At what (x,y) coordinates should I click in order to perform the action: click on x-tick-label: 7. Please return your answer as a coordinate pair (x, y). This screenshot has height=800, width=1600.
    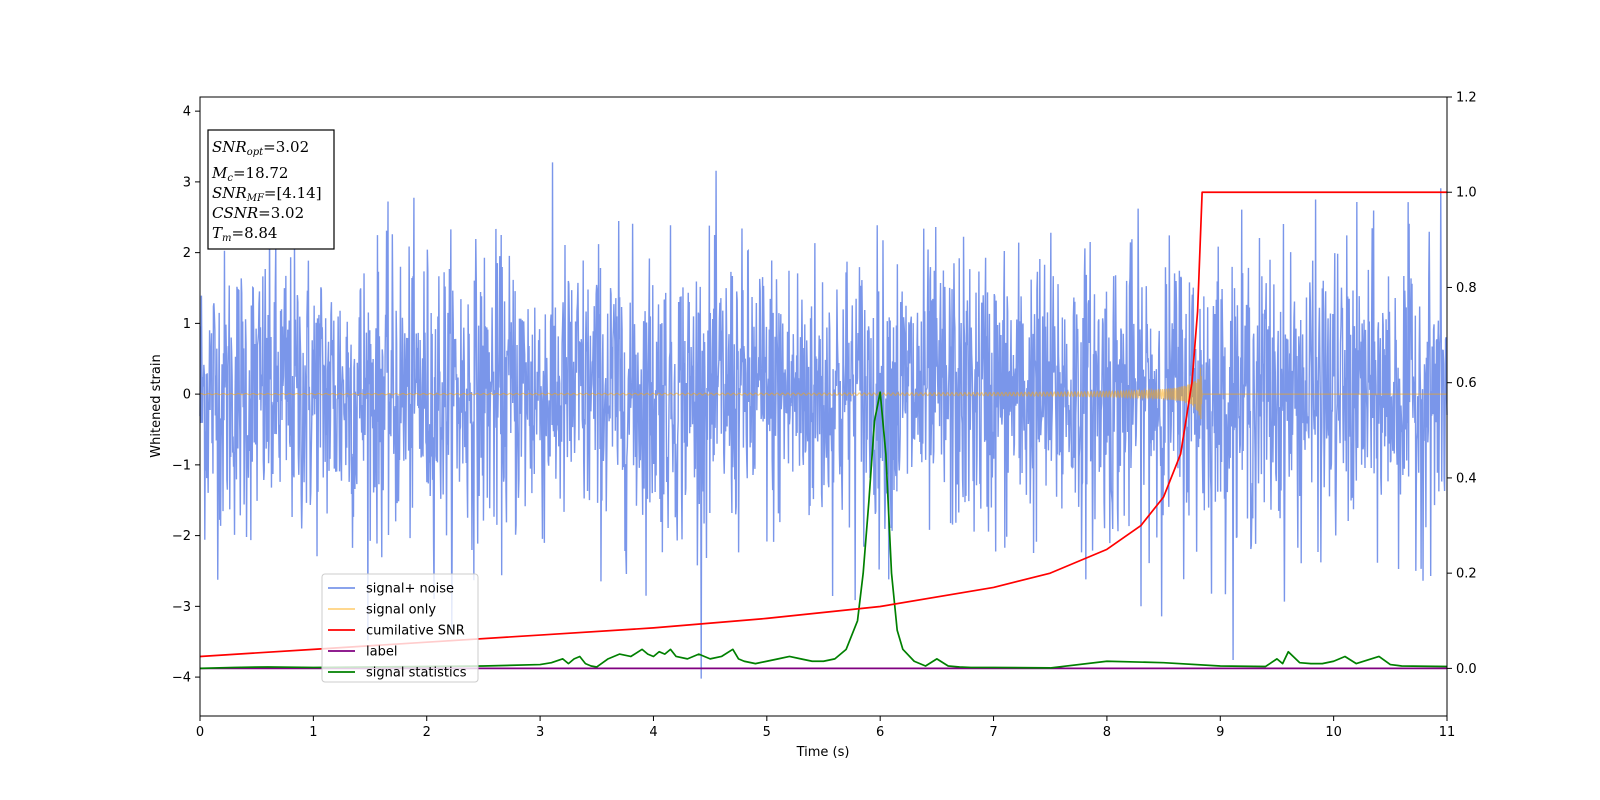
    Looking at the image, I should click on (993, 732).